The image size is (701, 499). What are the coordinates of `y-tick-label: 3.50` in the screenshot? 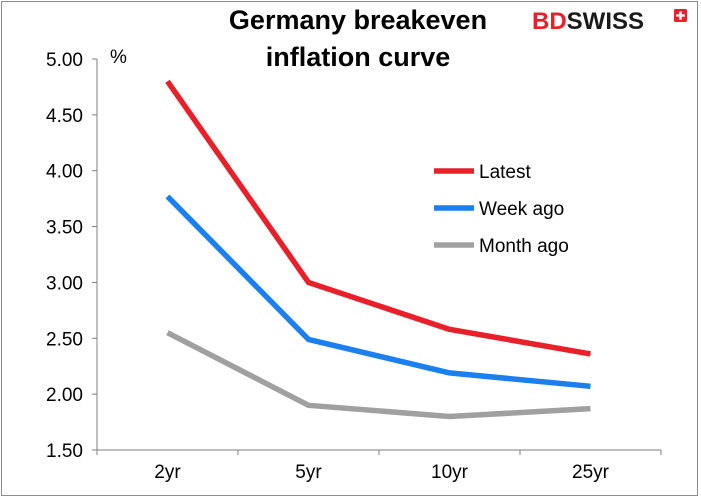 It's located at (64, 228).